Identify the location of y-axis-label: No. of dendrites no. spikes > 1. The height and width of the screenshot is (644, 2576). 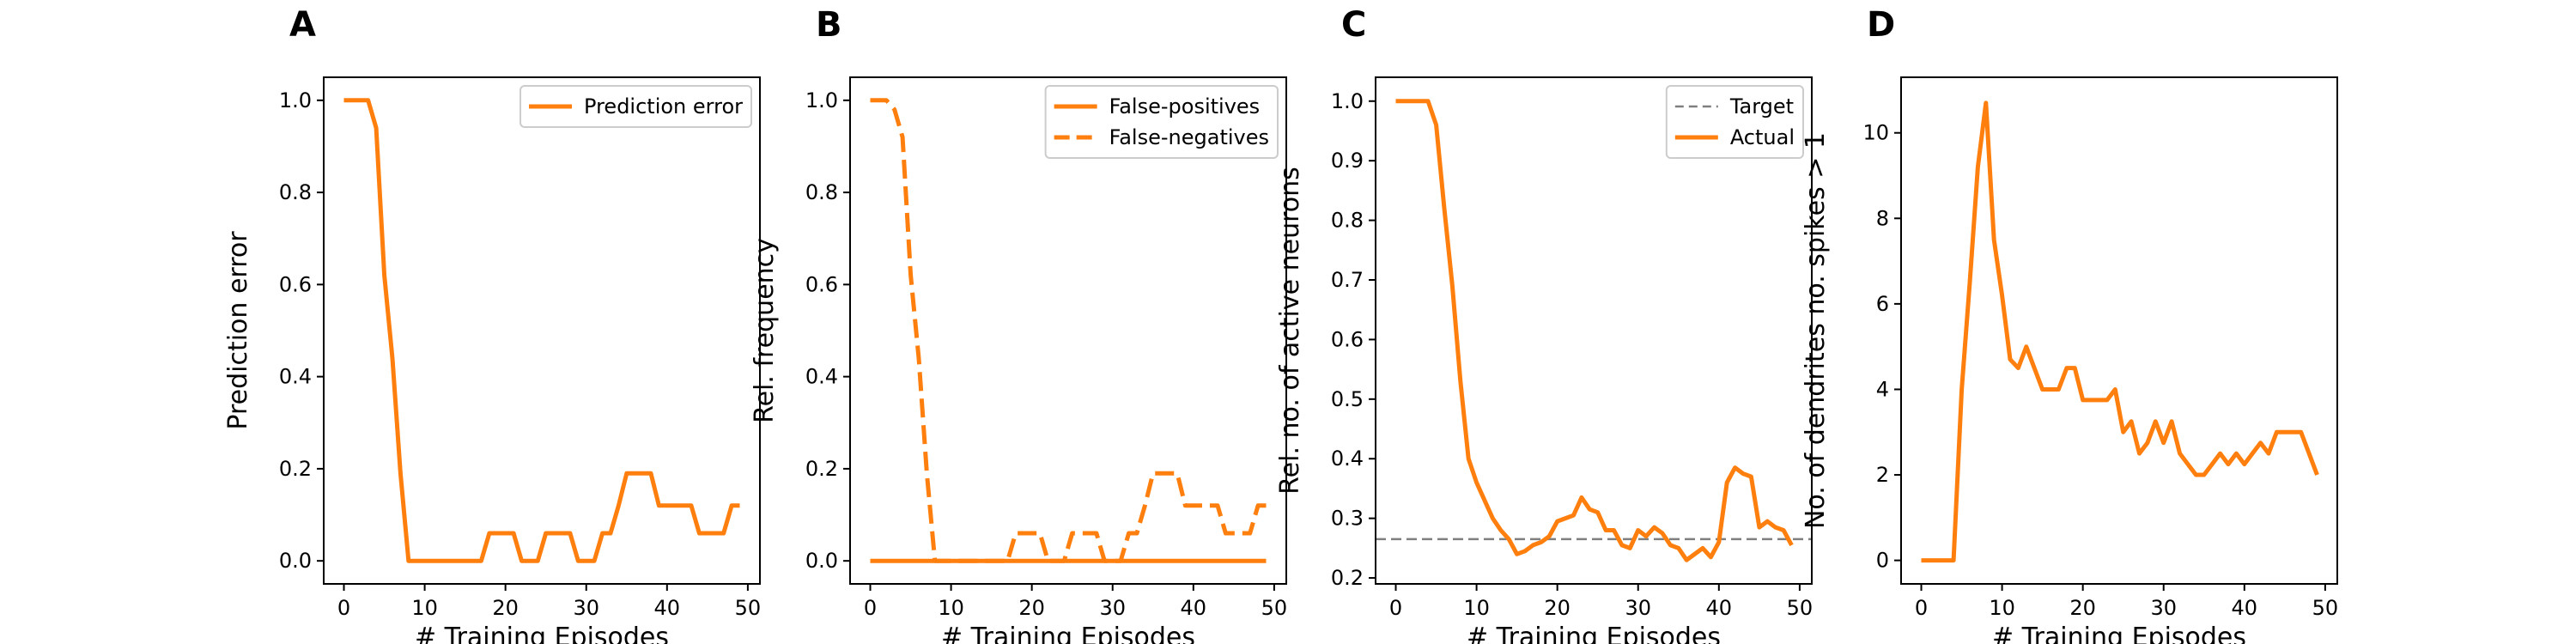
(1816, 330).